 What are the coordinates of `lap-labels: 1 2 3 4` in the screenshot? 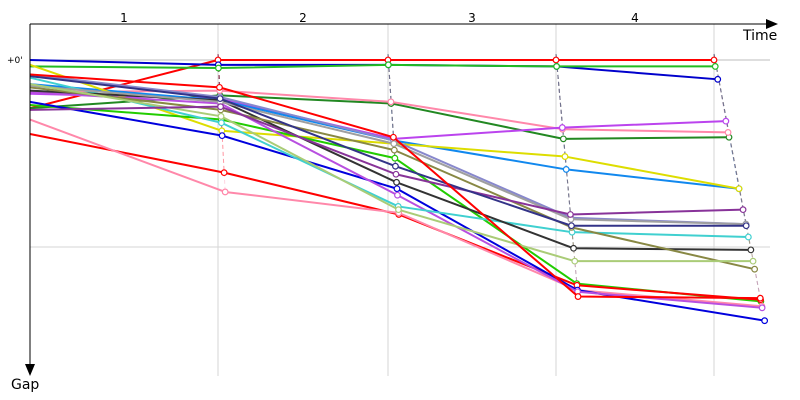 It's located at (379, 18).